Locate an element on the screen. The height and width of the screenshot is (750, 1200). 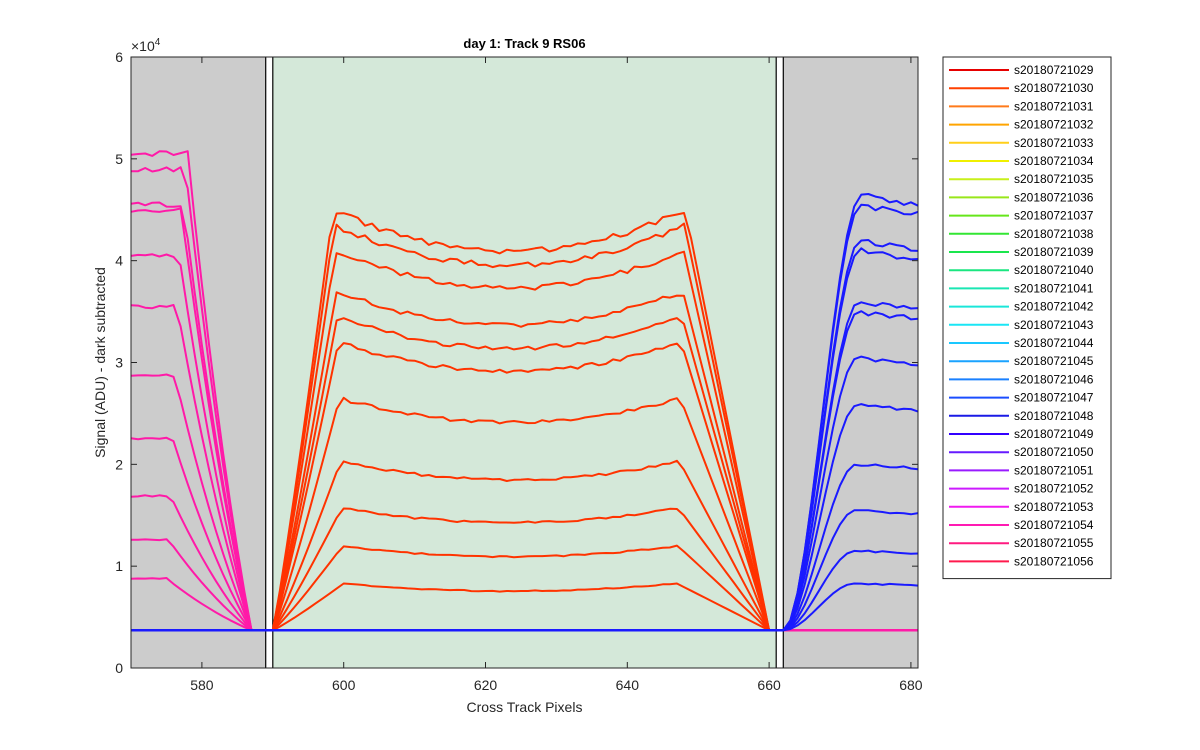
legend-entry-label: s20180721046 is located at coordinates (1054, 379).